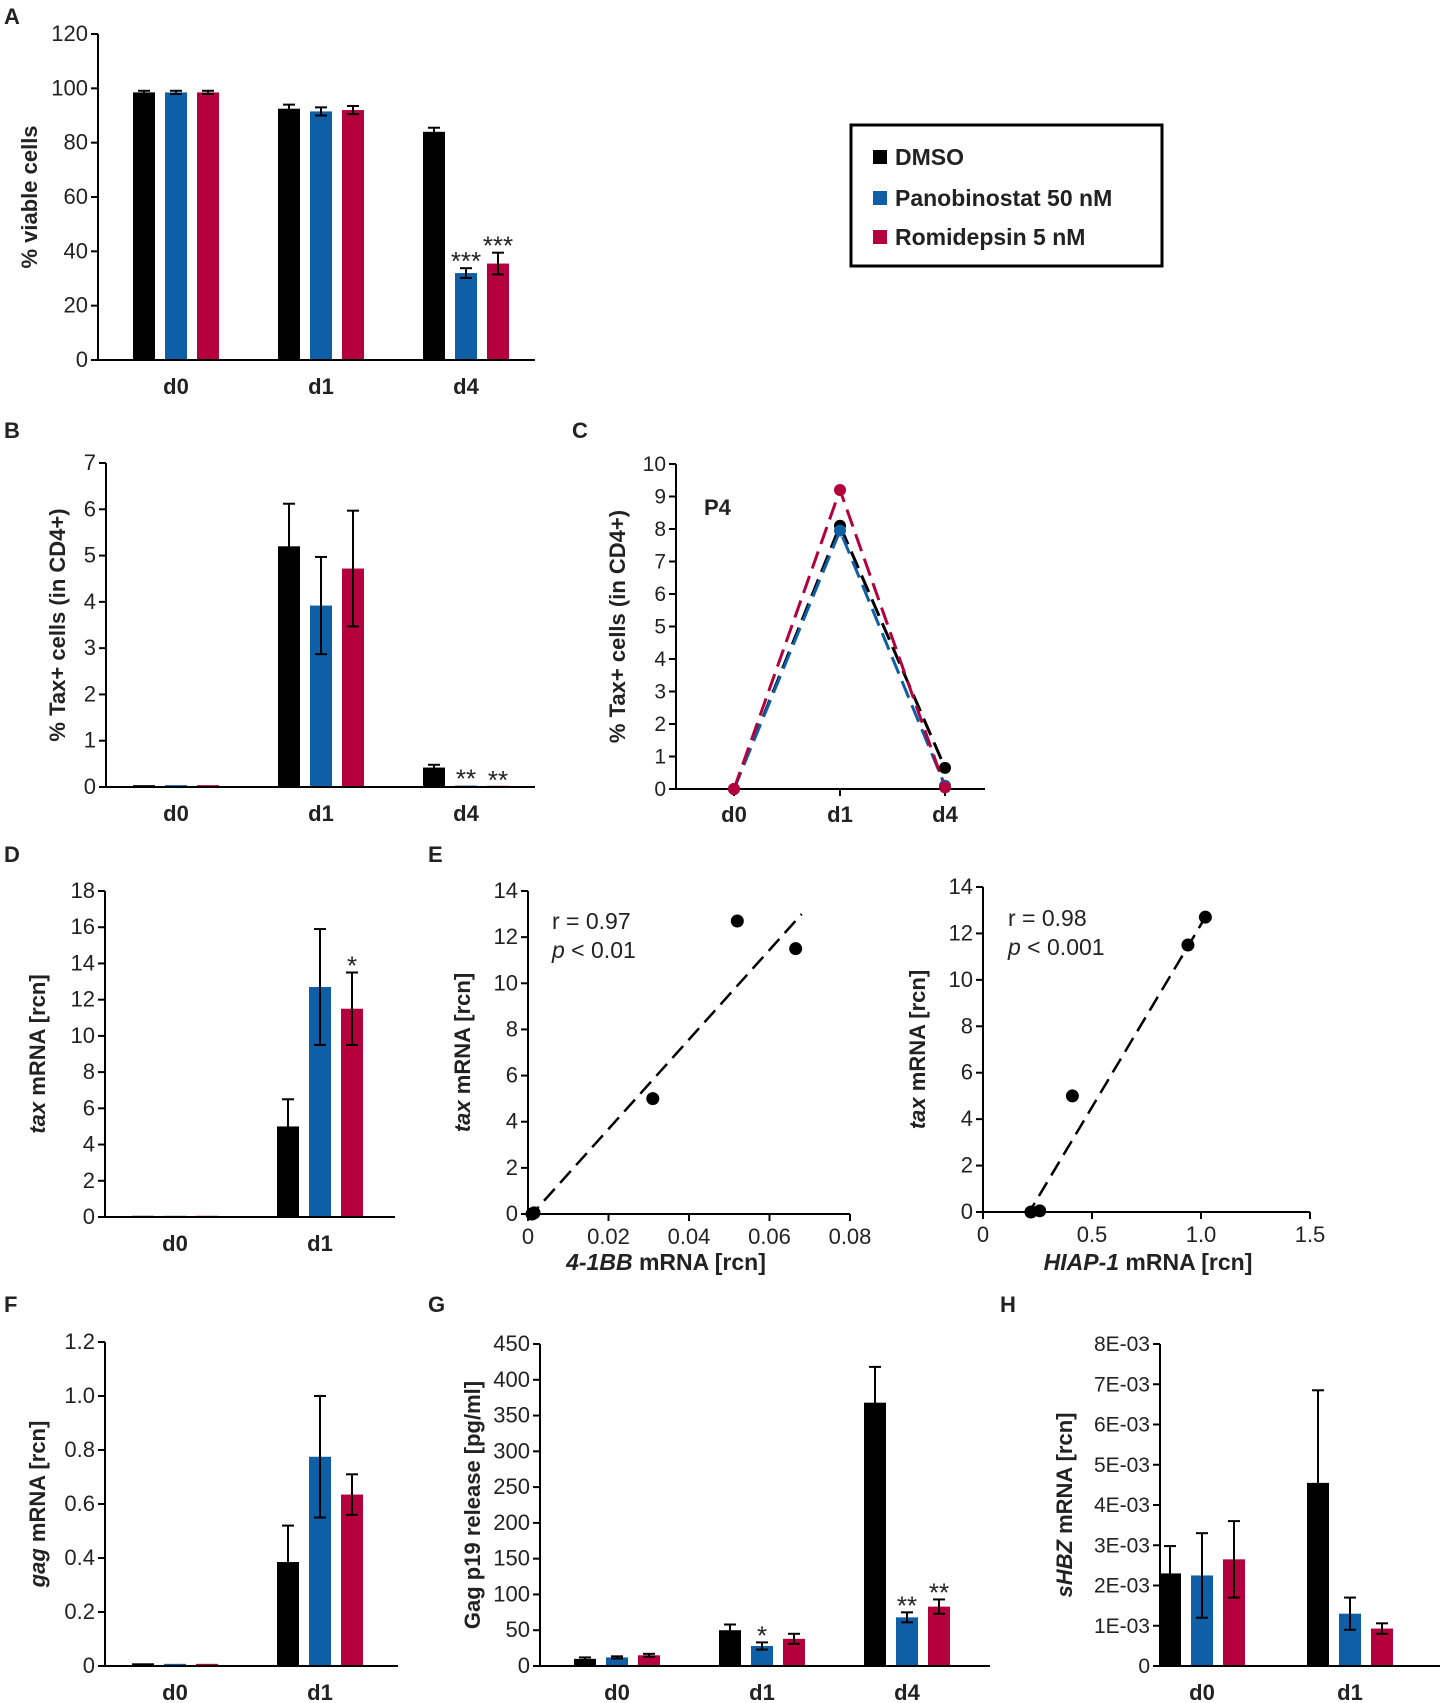 Image resolution: width=1440 pixels, height=1703 pixels. What do you see at coordinates (434, 777) in the screenshot?
I see `panel-b-bar-dmso-d4` at bounding box center [434, 777].